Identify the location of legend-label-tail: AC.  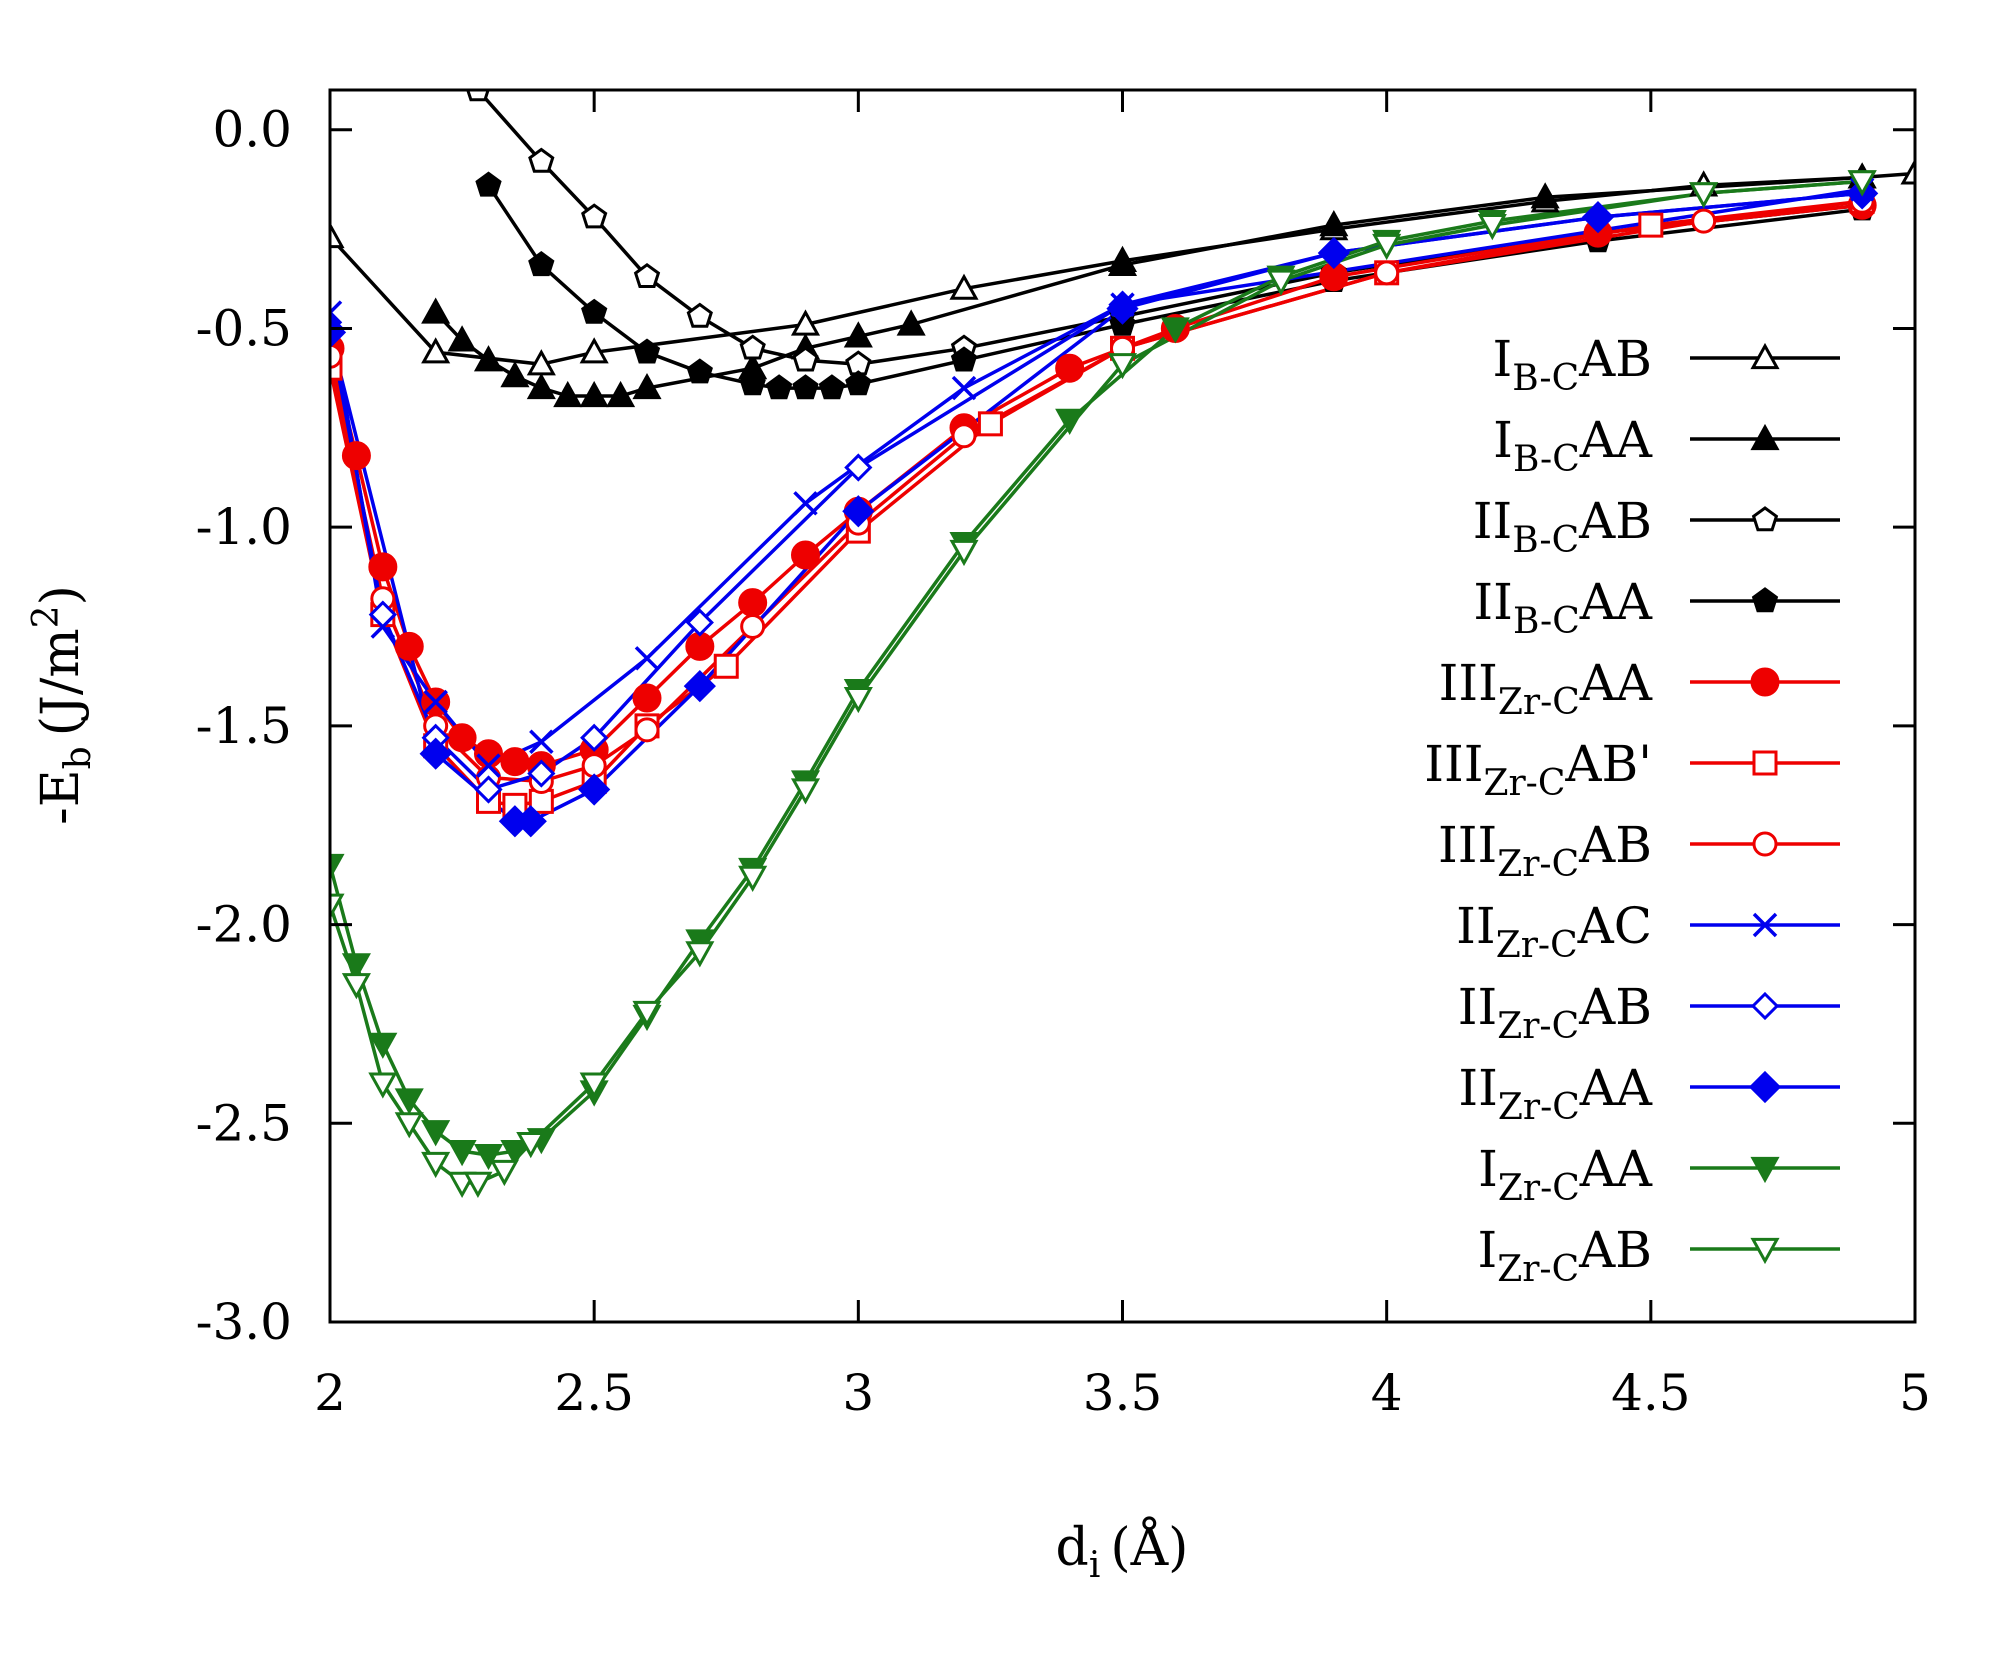
(1614, 926).